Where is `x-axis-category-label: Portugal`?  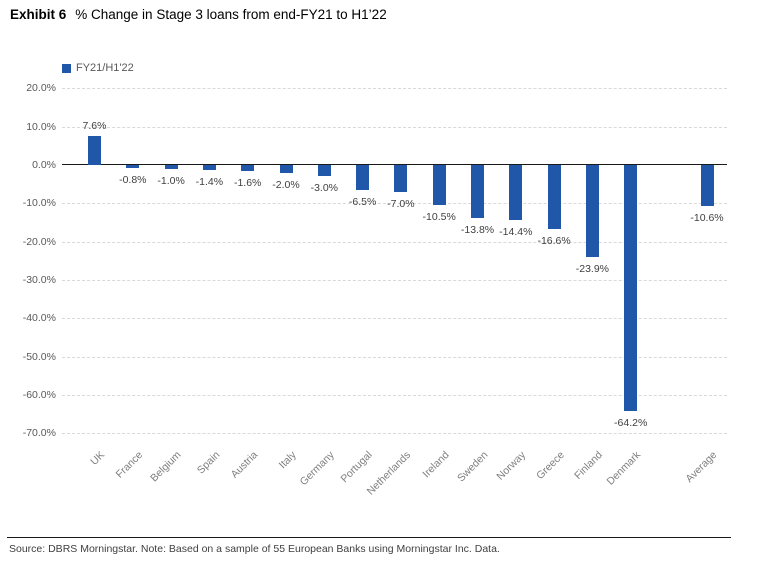 x-axis-category-label: Portugal is located at coordinates (357, 467).